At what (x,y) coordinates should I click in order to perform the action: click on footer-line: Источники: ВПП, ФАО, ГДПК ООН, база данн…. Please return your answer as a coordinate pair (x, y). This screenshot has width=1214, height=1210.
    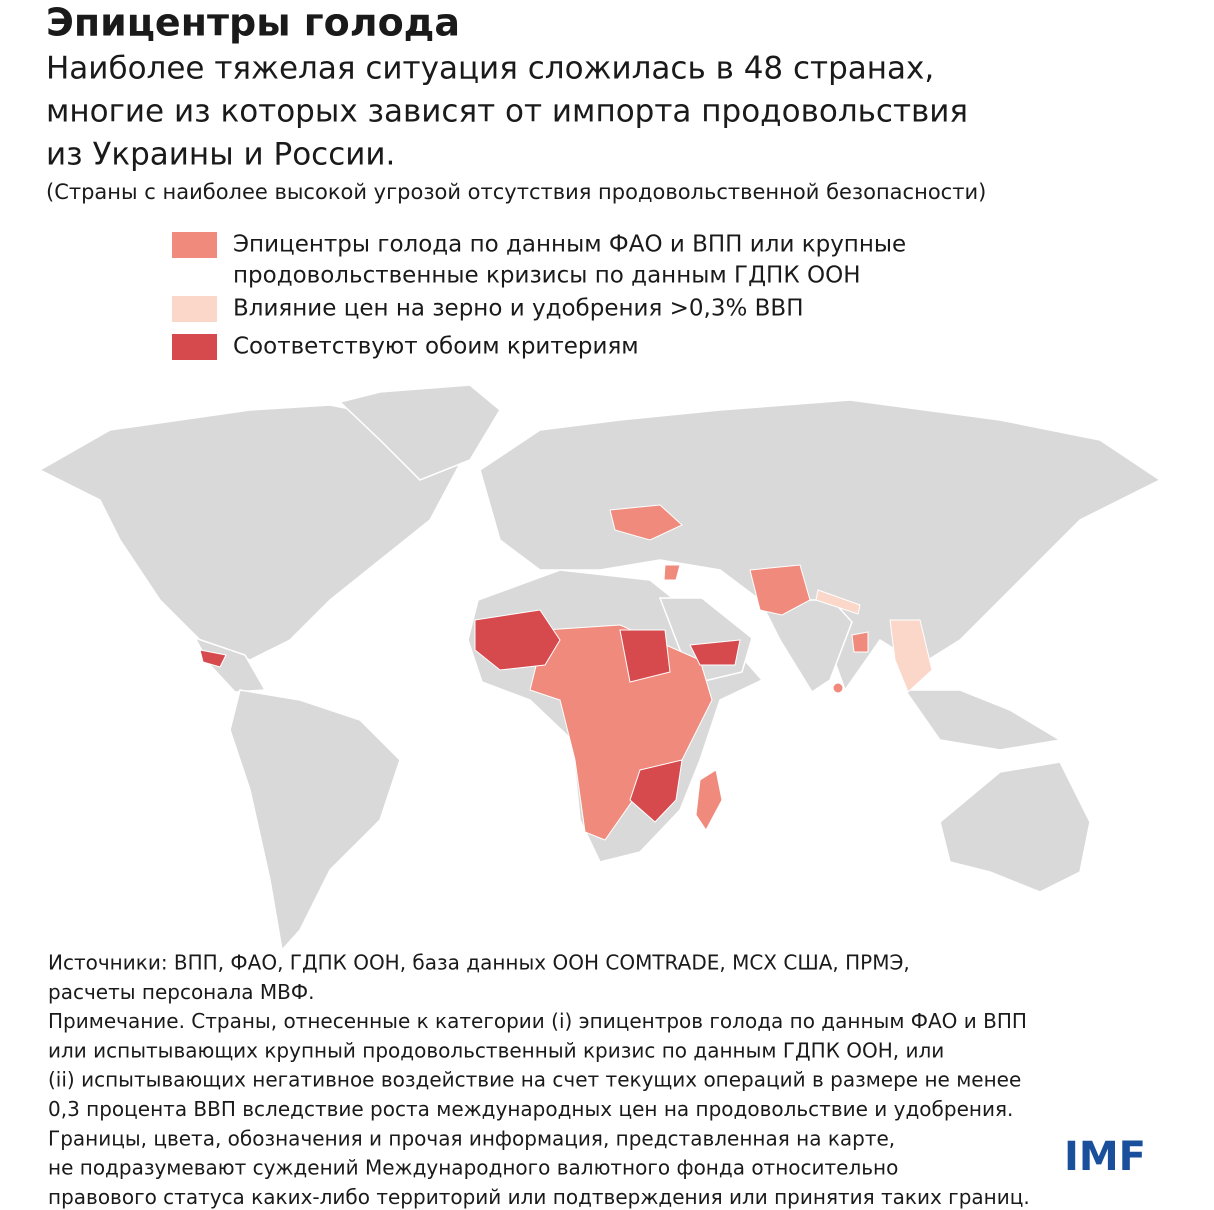
    Looking at the image, I should click on (479, 963).